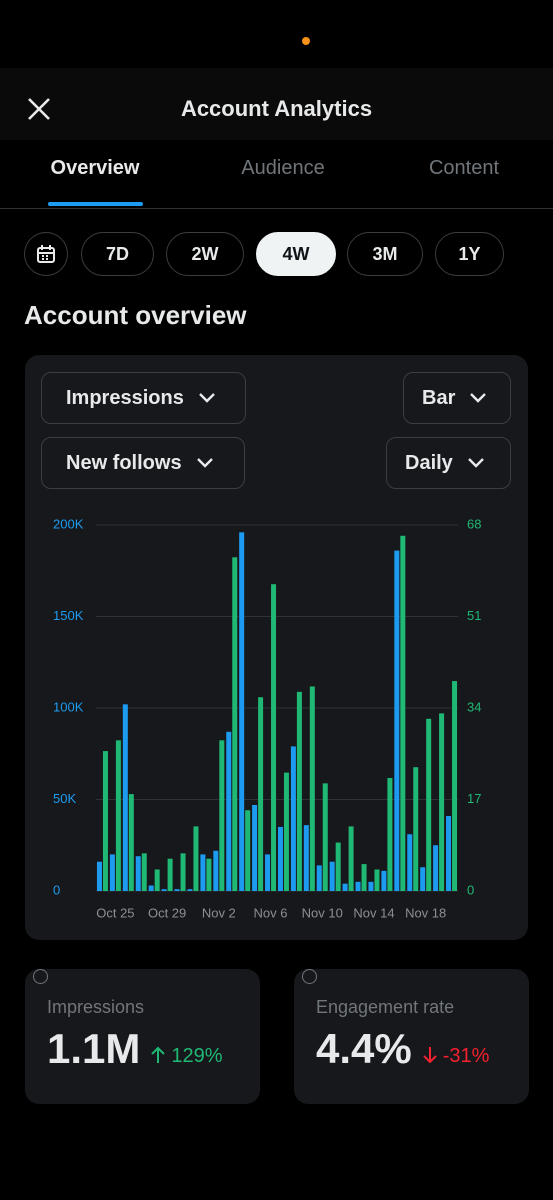  What do you see at coordinates (439, 397) in the screenshot?
I see `dropdown-label: Bar` at bounding box center [439, 397].